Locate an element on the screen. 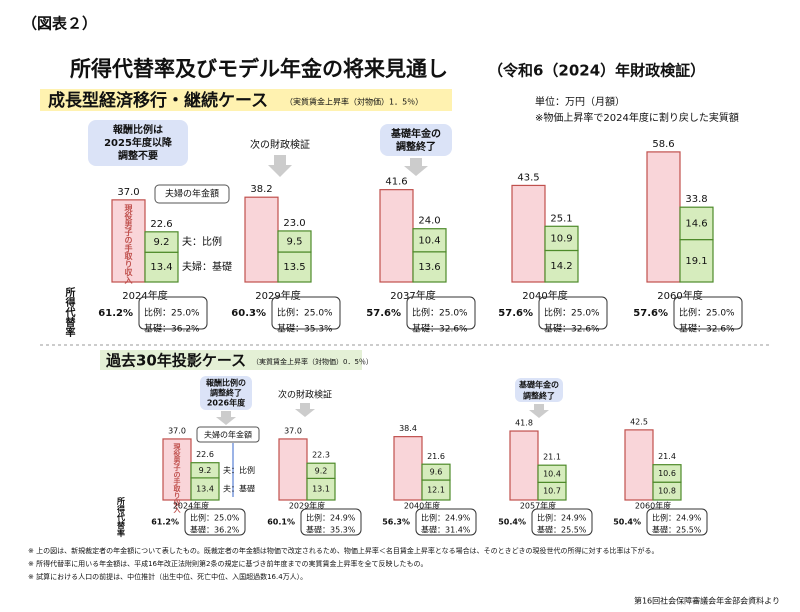 This screenshot has width=800, height=612. value-label: 43.5 is located at coordinates (528, 177).